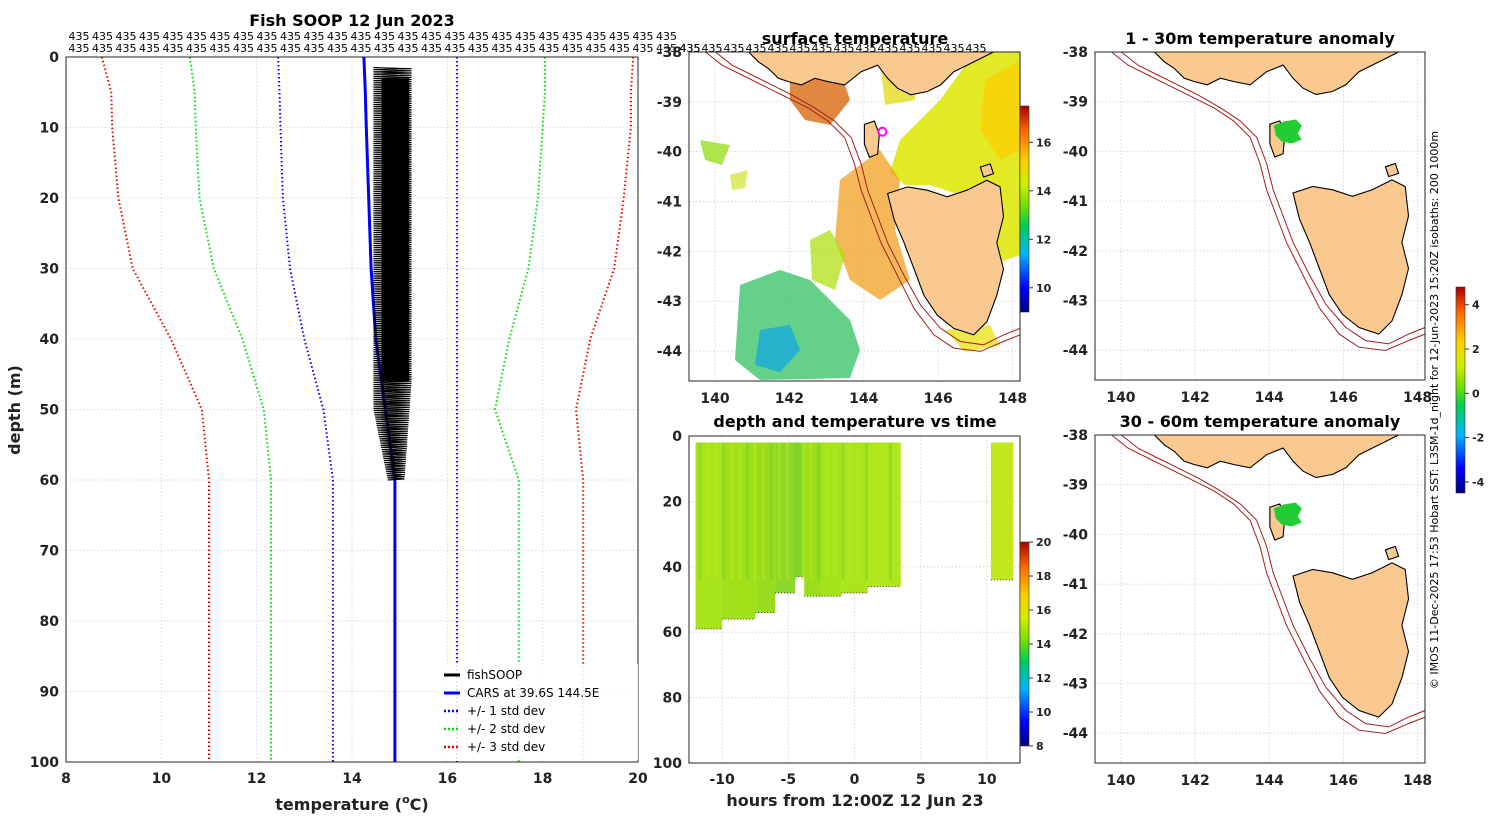  Describe the element at coordinates (1194, 781) in the screenshot. I see `anom2-x-tick-label: 142` at that location.